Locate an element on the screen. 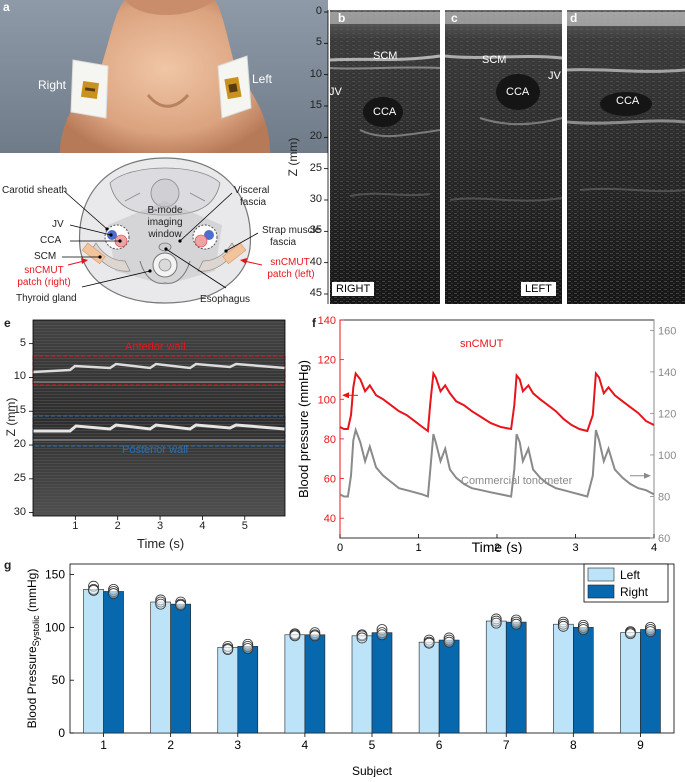 Image resolution: width=685 pixels, height=782 pixels. bmode-right-image is located at coordinates (385, 157).